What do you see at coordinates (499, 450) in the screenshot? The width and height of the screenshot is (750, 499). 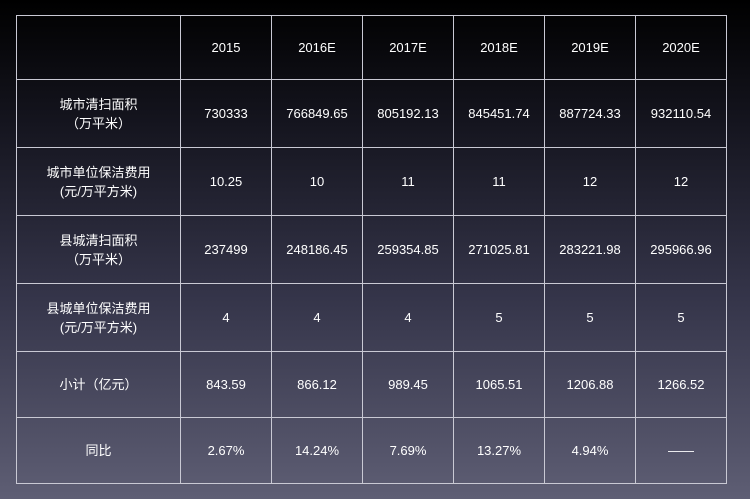 I see `table-cell: 13.27%` at bounding box center [499, 450].